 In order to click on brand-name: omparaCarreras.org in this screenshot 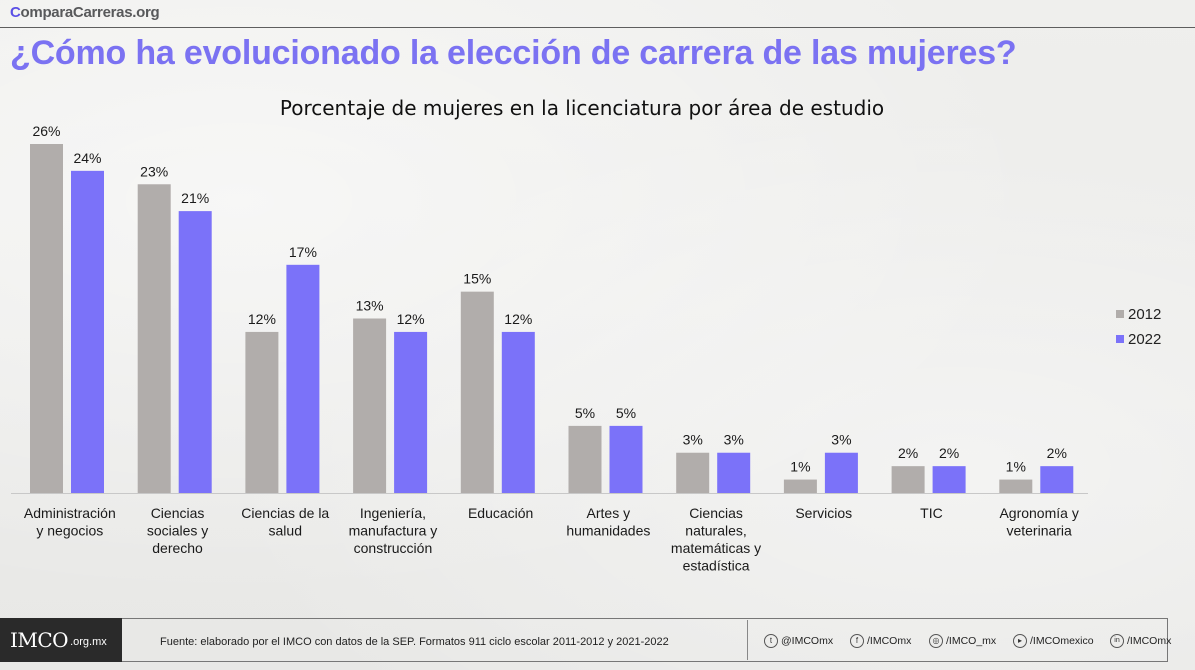, I will do `click(90, 12)`.